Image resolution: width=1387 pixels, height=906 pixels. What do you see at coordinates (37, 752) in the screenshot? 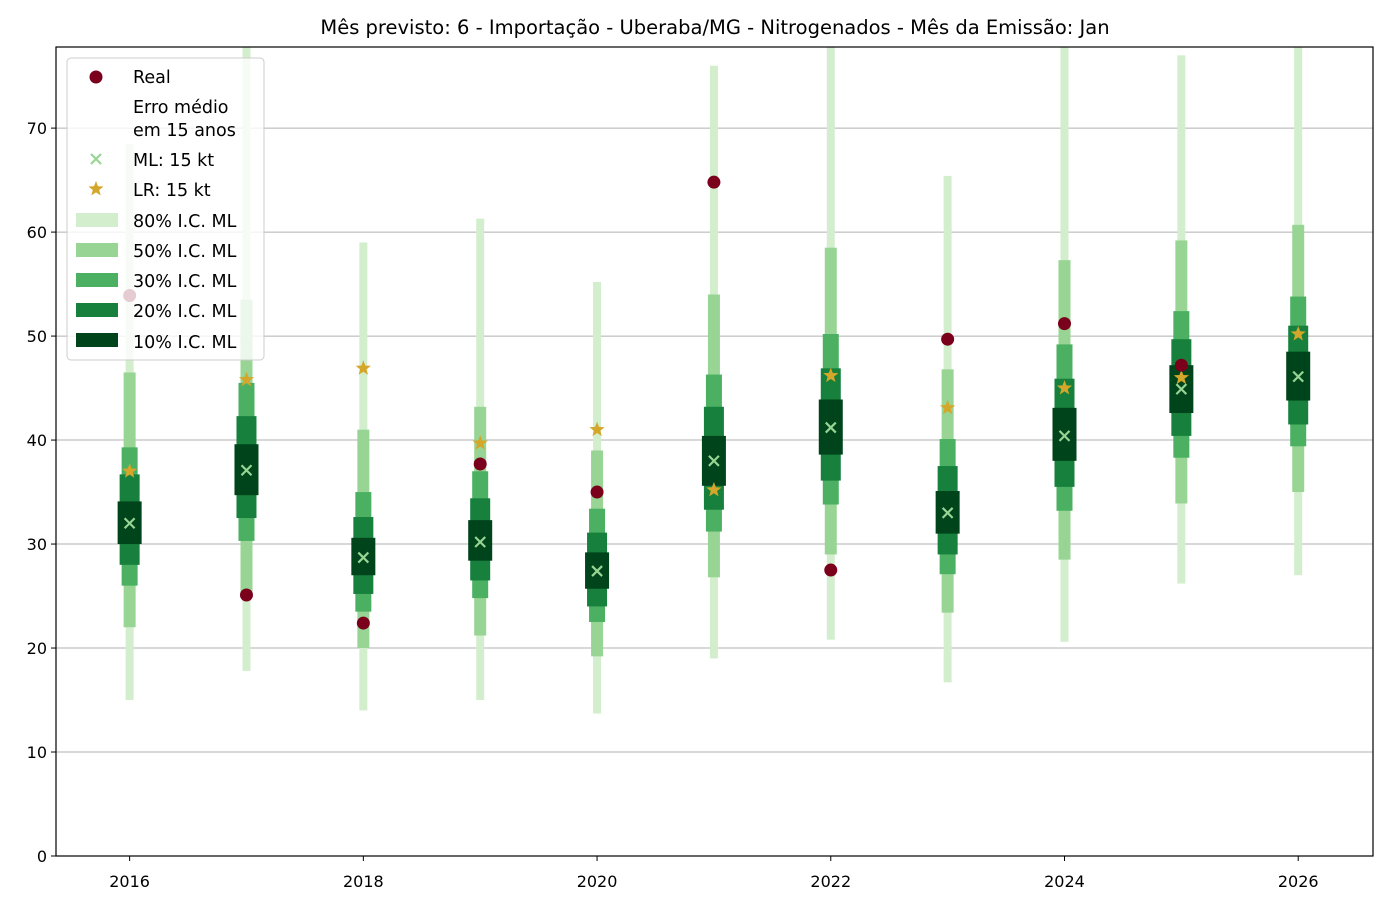
I see `y-tick-label: 10` at bounding box center [37, 752].